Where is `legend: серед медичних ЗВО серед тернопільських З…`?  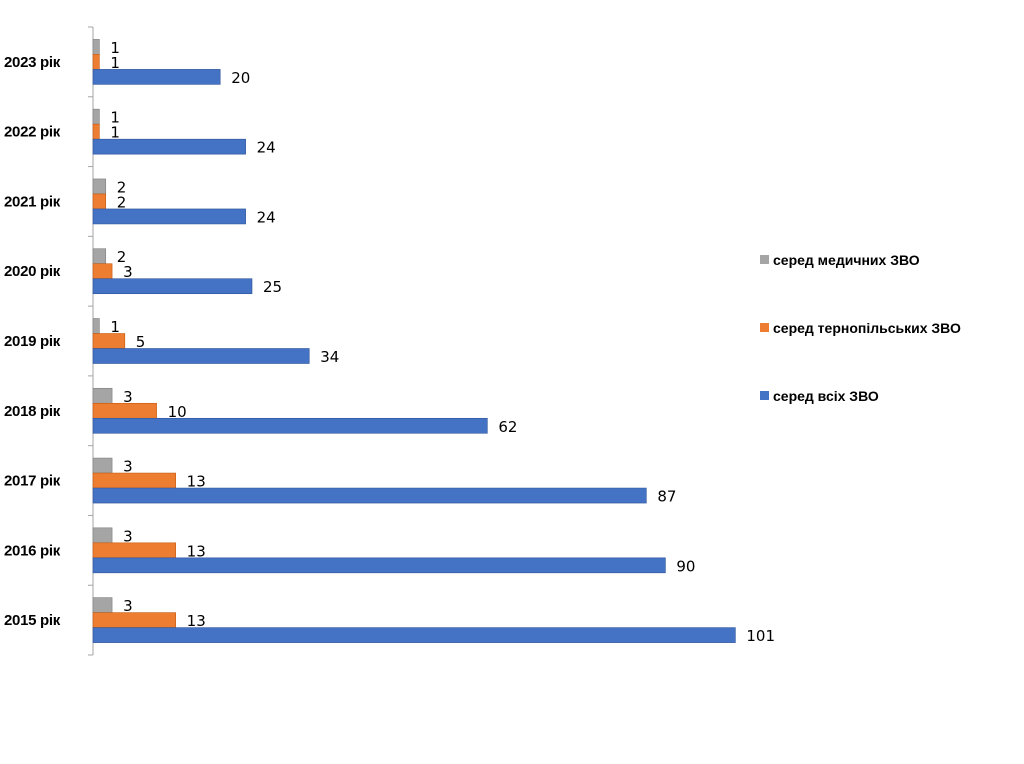
legend: серед медичних ЗВО серед тернопільських З… is located at coordinates (860, 328).